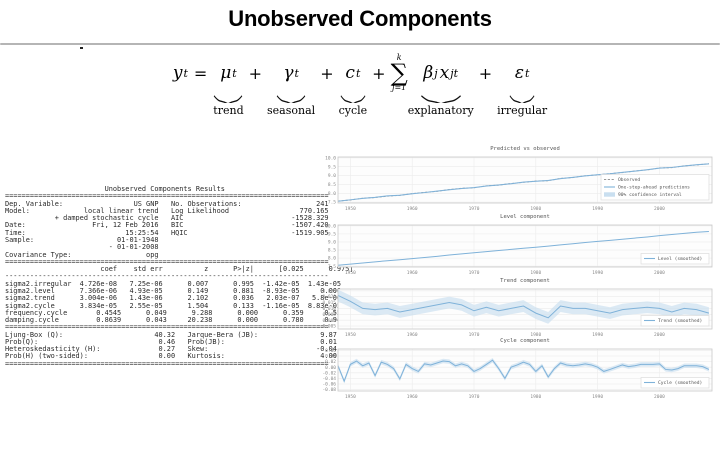 This screenshot has width=720, height=450. Describe the element at coordinates (228, 110) in the screenshot. I see `term-label-trend: trend` at that location.